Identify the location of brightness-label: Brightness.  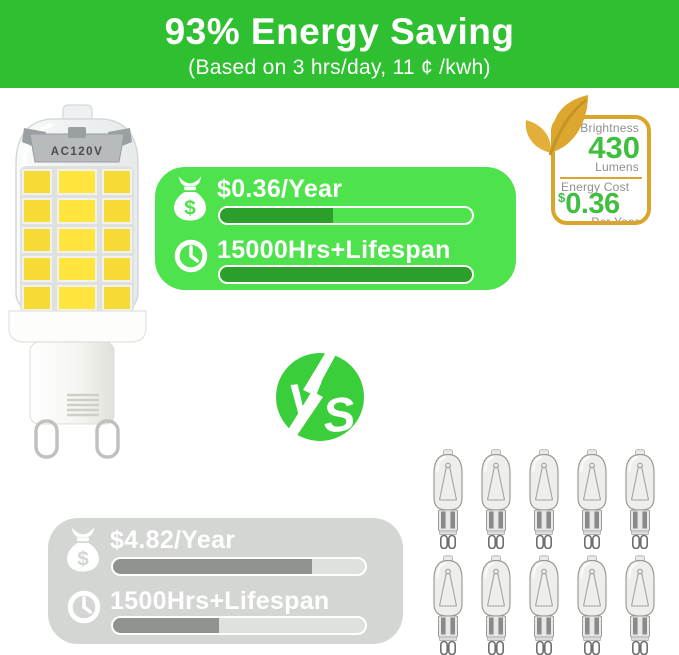
(609, 128).